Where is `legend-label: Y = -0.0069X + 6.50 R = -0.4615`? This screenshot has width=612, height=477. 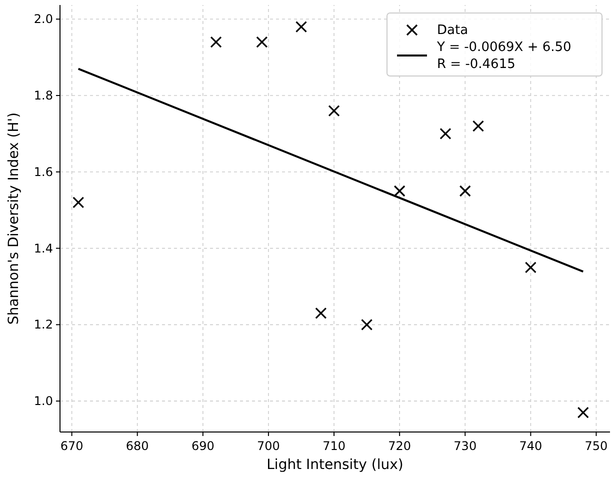
legend-label: Y = -0.0069X + 6.50 R = -0.4615 is located at coordinates (504, 56).